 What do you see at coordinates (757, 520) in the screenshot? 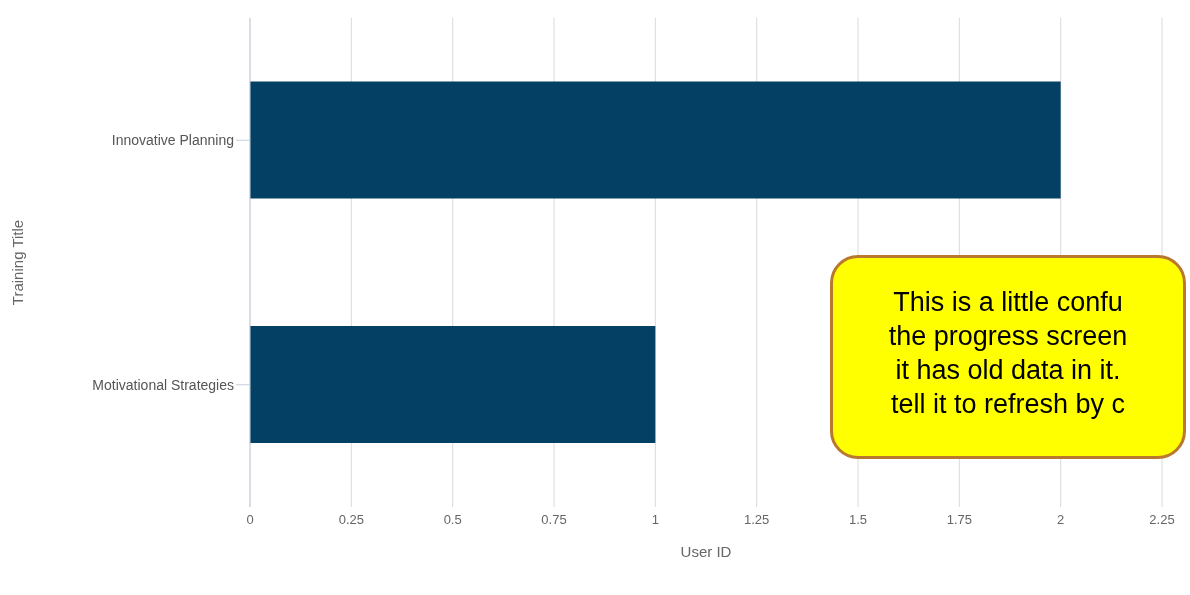
I see `x-tick-label: 1.25` at bounding box center [757, 520].